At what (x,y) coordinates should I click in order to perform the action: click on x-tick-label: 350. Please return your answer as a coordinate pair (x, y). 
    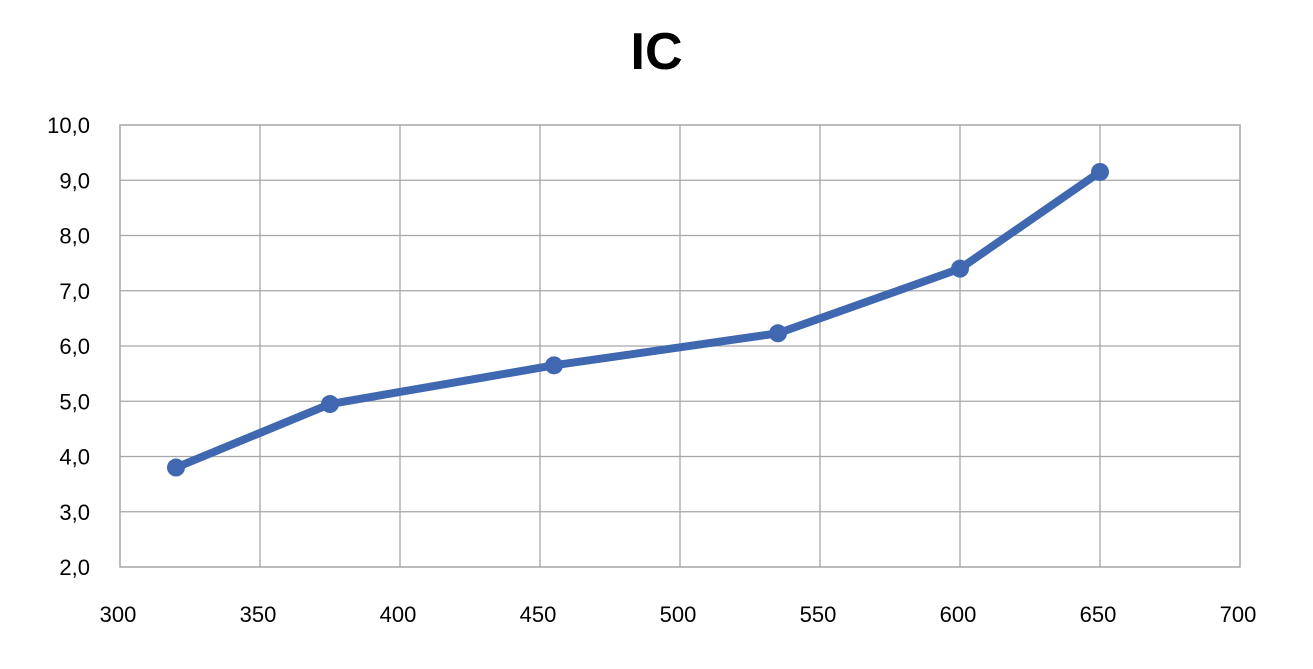
    Looking at the image, I should click on (258, 614).